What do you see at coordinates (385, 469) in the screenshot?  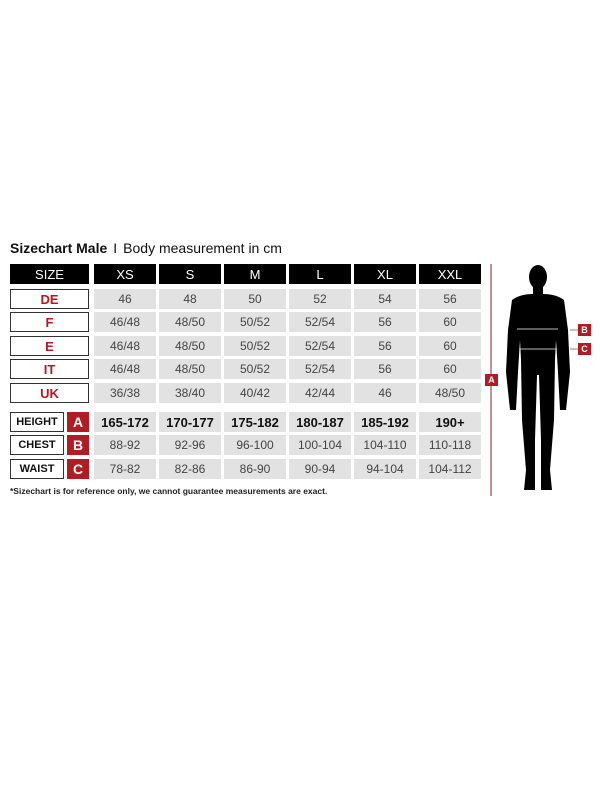 I see `table-cell: 94-104` at bounding box center [385, 469].